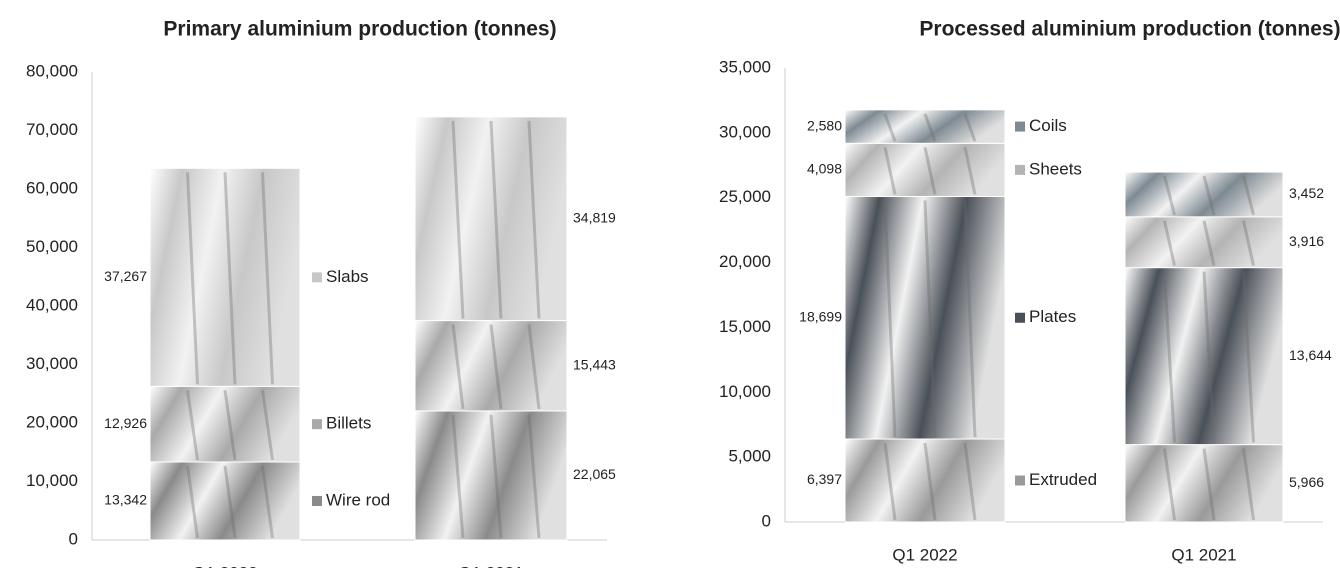 The image size is (1340, 568). Describe the element at coordinates (52, 246) in the screenshot. I see `y-tick-label: 50,000` at that location.